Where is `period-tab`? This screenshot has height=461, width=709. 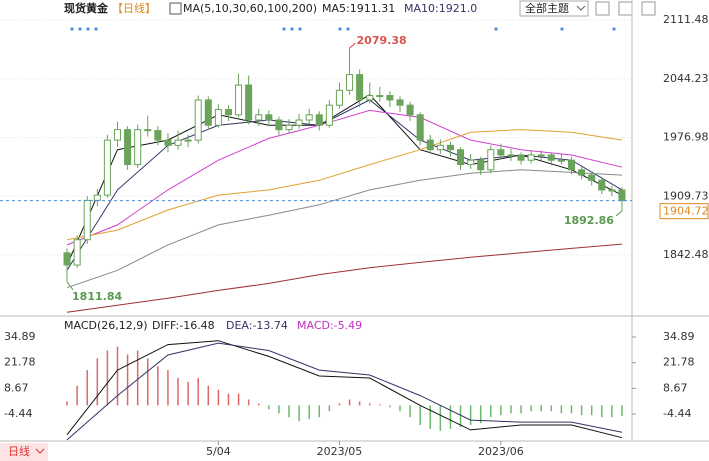
period-tab is located at coordinates (24, 452).